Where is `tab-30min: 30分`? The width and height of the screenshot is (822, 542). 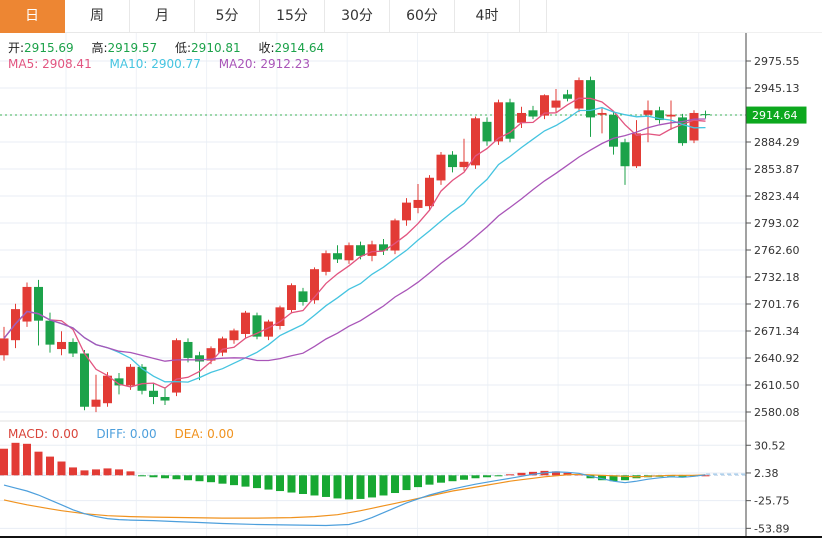 tab-30min: 30分 is located at coordinates (357, 16).